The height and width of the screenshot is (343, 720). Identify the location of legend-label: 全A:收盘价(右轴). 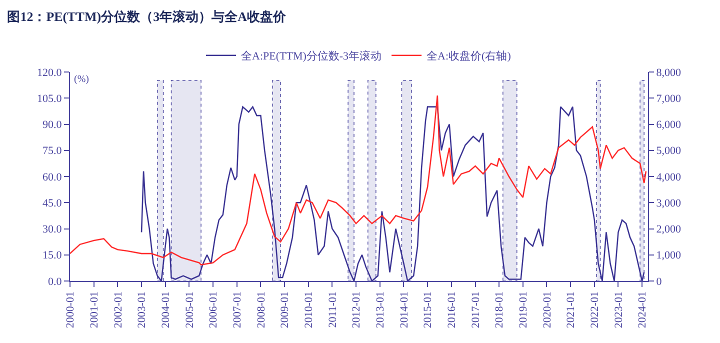
(469, 56).